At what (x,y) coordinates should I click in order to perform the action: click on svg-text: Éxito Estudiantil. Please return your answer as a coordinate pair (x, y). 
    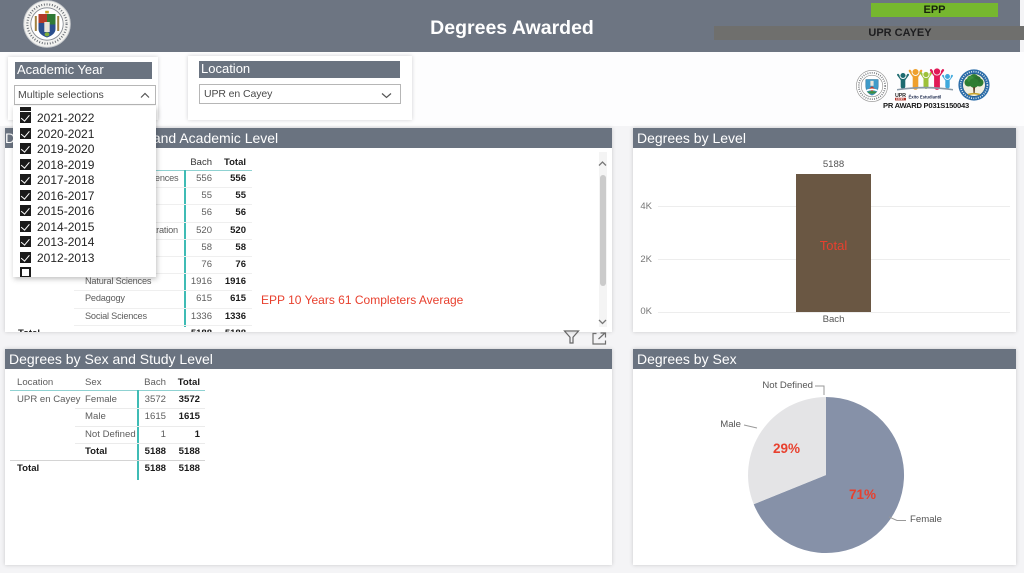
    Looking at the image, I should click on (925, 97).